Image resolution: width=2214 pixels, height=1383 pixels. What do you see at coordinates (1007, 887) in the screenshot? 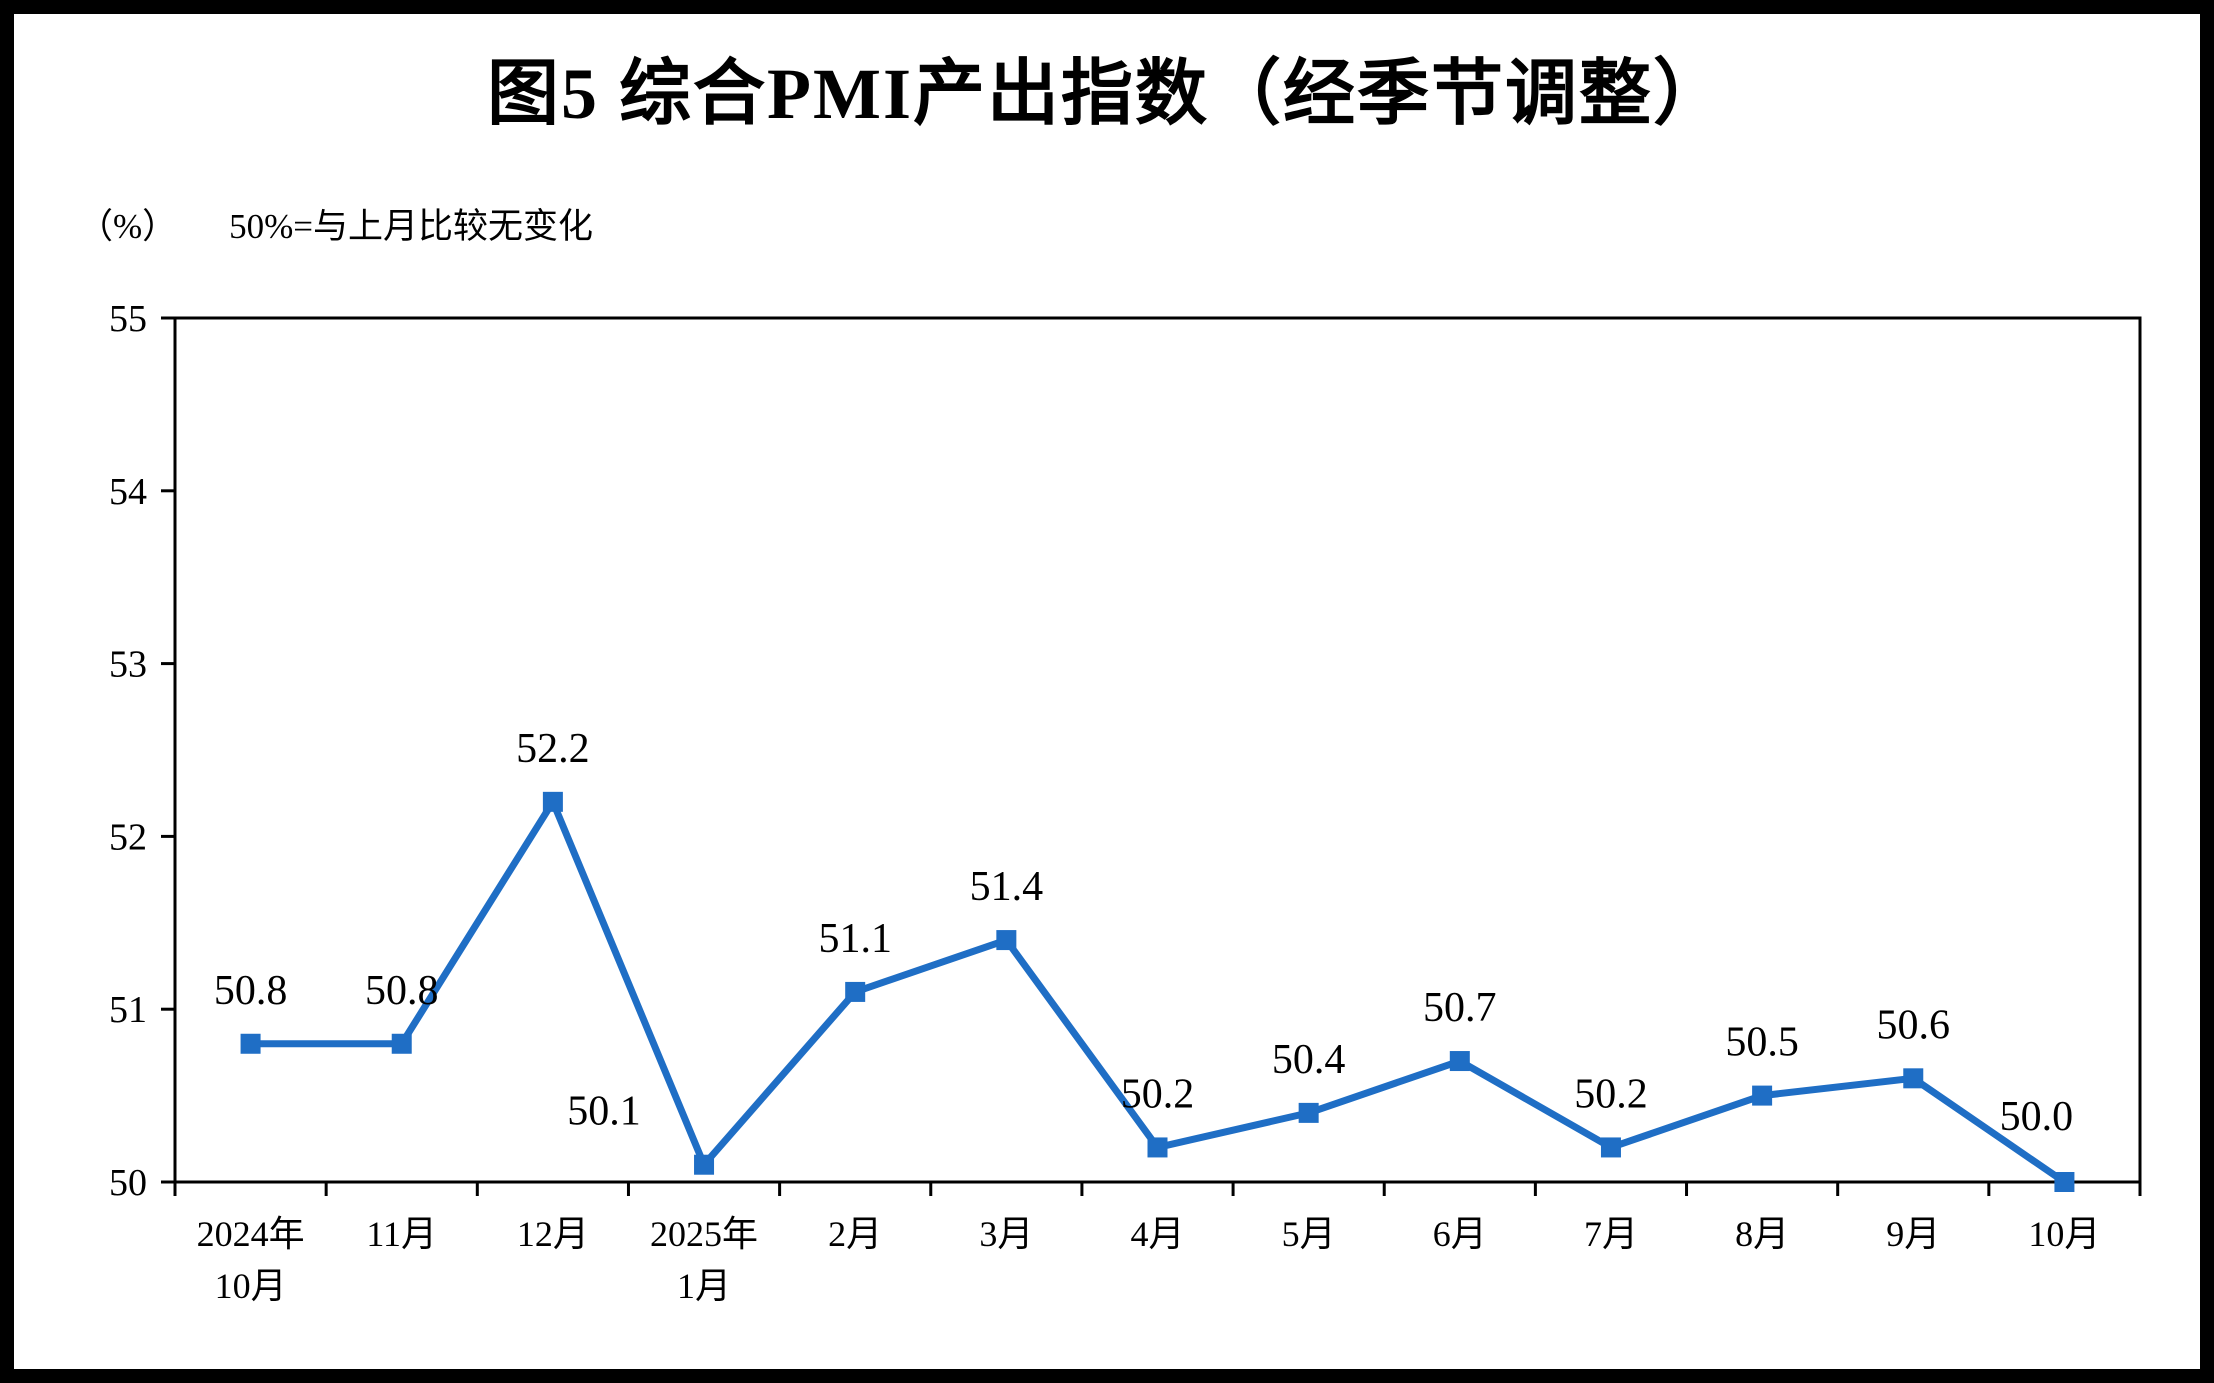
I see `data-point-label: 51.4` at bounding box center [1007, 887].